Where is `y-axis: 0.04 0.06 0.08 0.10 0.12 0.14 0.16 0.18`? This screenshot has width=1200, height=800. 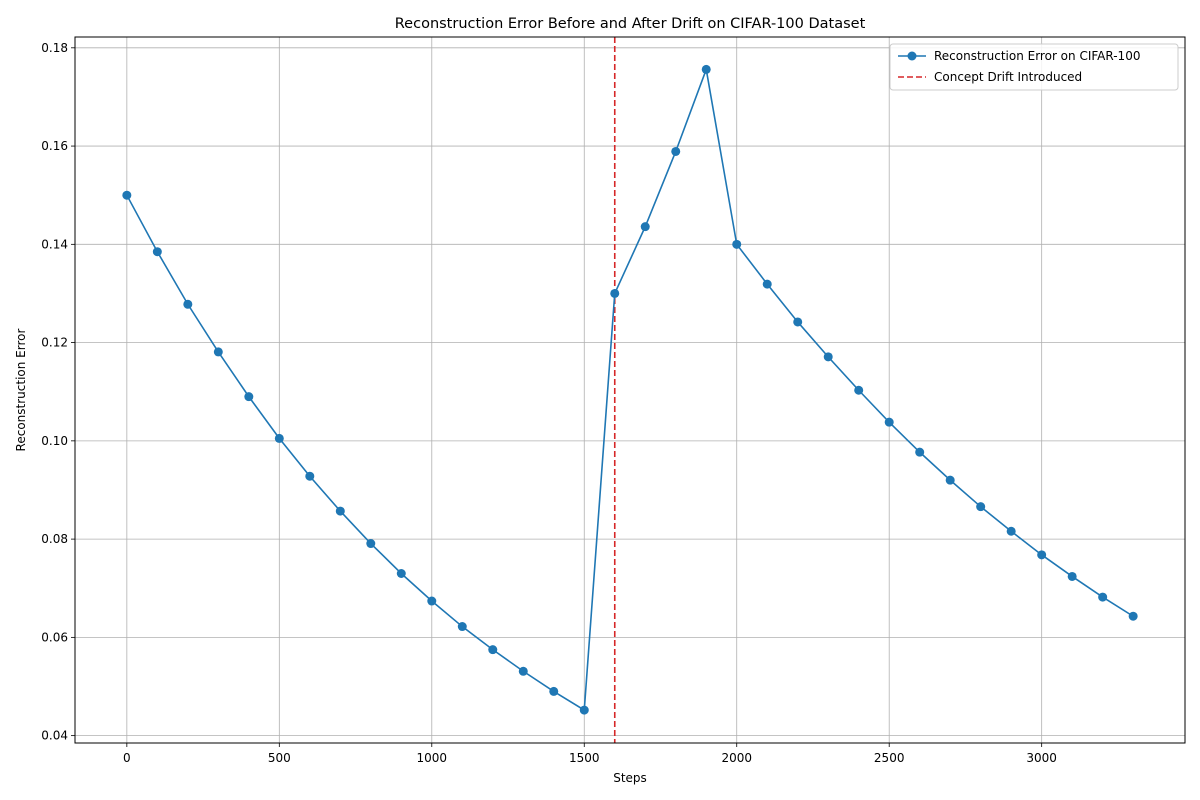 y-axis: 0.04 0.06 0.08 0.10 0.12 0.14 0.16 0.18 is located at coordinates (58, 392).